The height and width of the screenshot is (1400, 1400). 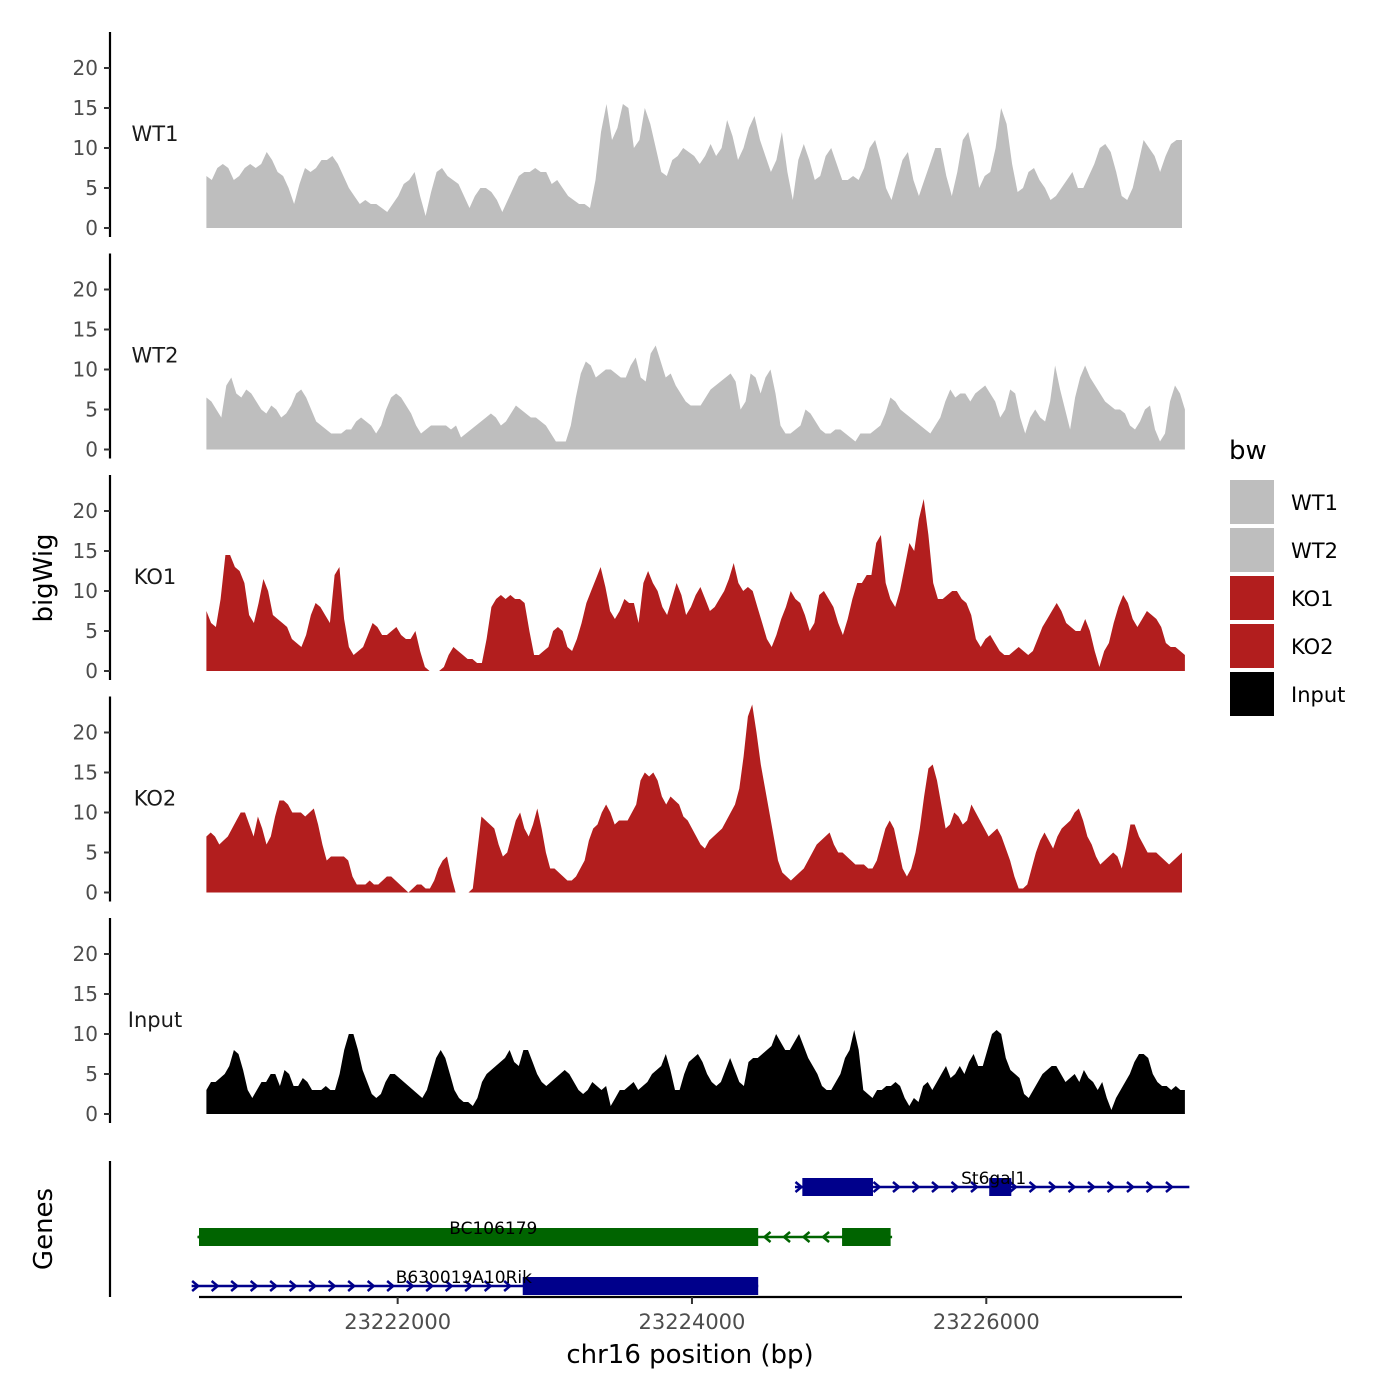 What do you see at coordinates (155, 134) in the screenshot?
I see `track-label: WT1` at bounding box center [155, 134].